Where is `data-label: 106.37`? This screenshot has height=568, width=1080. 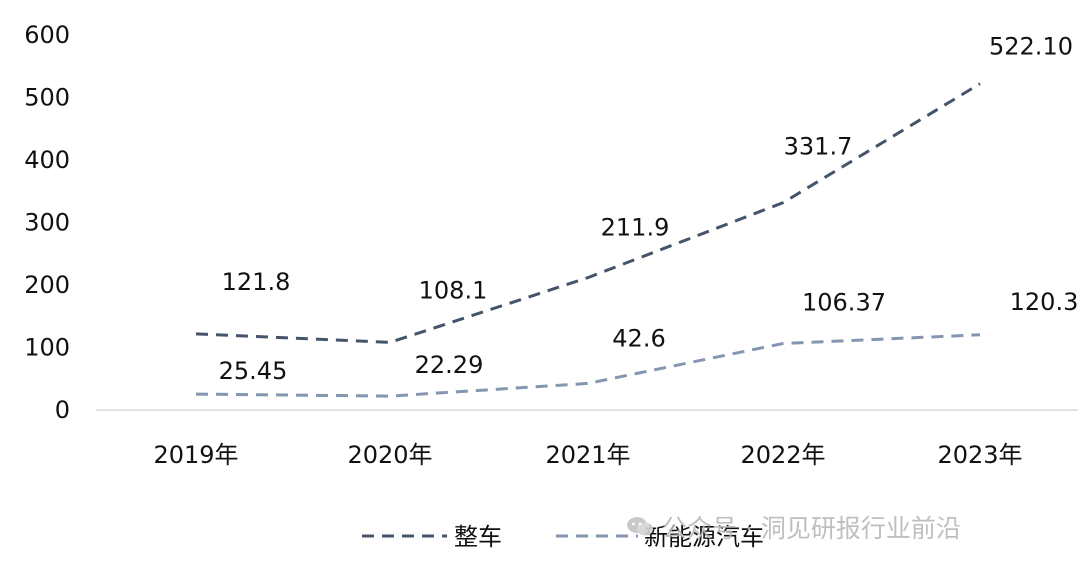 data-label: 106.37 is located at coordinates (844, 303).